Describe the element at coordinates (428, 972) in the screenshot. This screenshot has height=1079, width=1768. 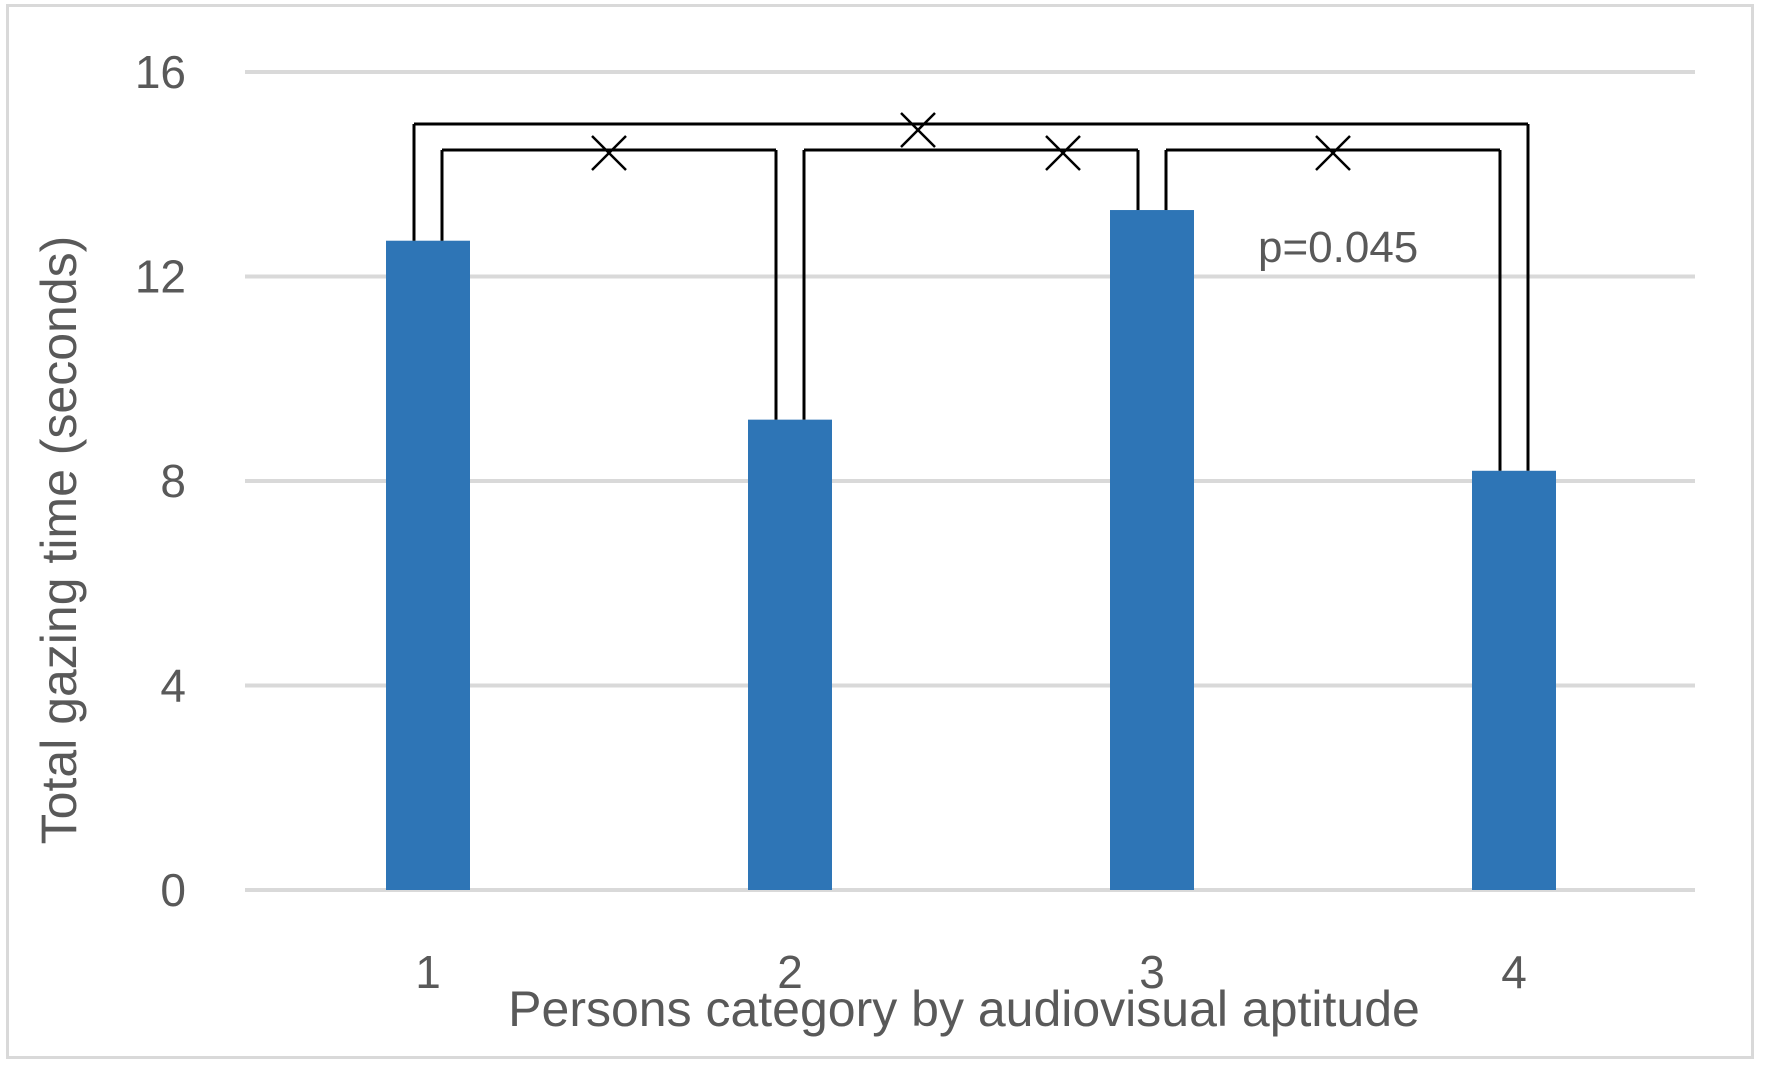
I see `x-tick-label: 1` at that location.